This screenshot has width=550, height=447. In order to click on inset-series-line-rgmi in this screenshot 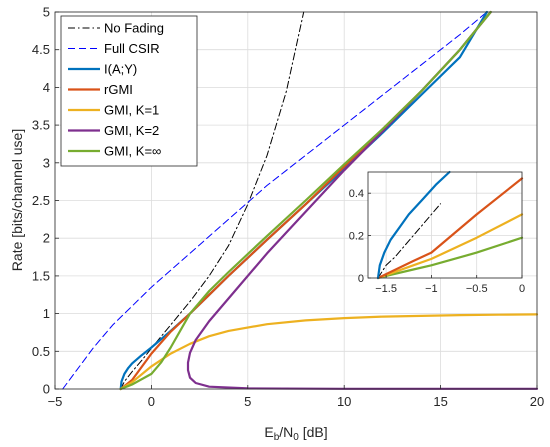, I will do `click(450, 228)`.